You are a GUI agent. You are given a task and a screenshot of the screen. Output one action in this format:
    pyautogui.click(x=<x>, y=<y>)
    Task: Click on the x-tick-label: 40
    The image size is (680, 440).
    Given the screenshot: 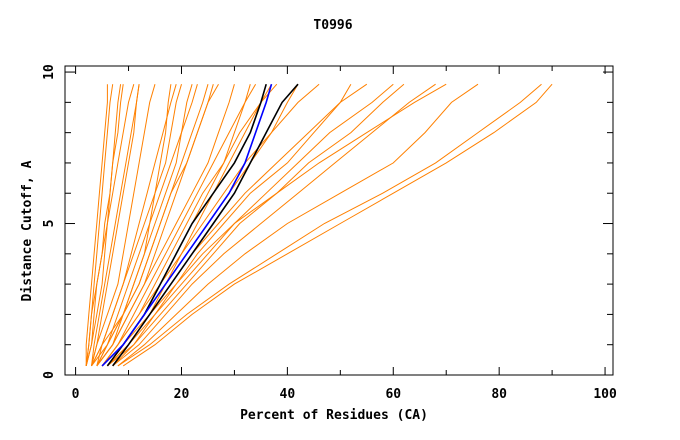 What is the action you would take?
    pyautogui.click(x=288, y=394)
    